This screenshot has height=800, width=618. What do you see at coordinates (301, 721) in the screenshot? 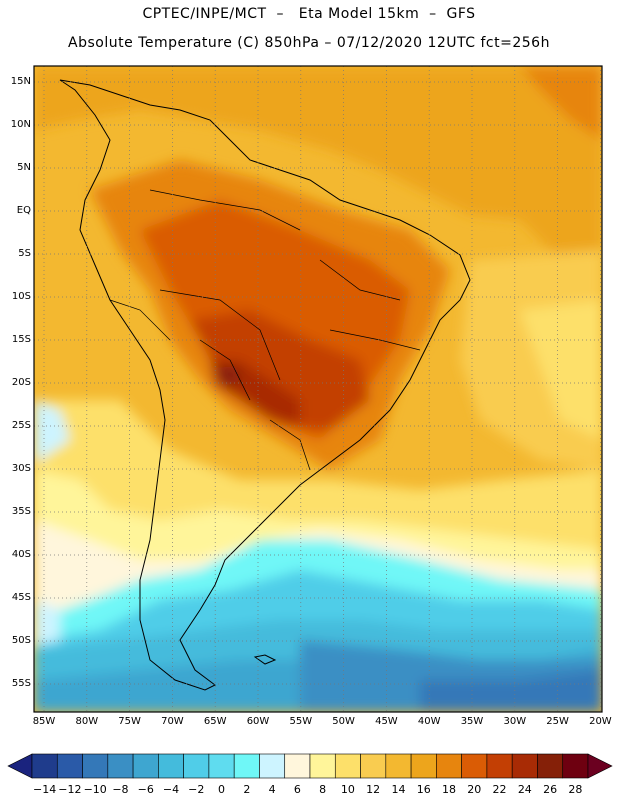
I see `lon-label: 55W` at bounding box center [301, 721].